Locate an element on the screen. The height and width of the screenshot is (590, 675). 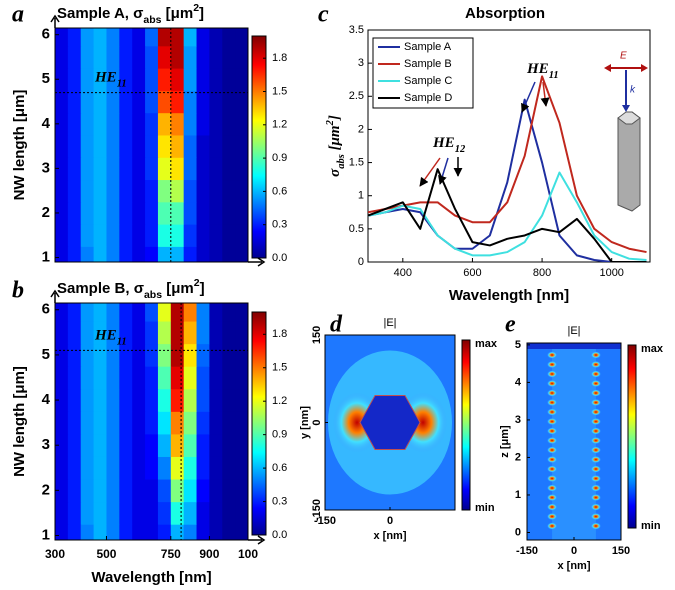
panel-title-part: [μm is located at coordinates (178, 13).